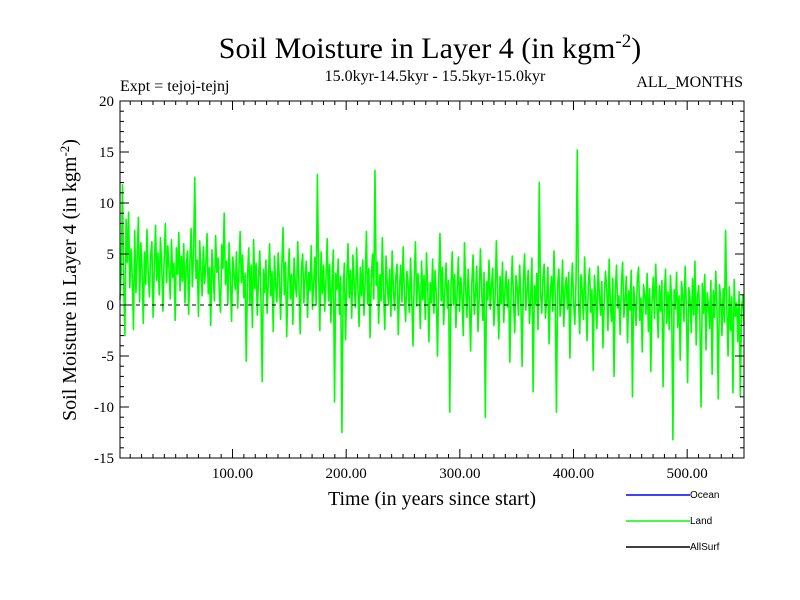 The height and width of the screenshot is (600, 800). Describe the element at coordinates (111, 306) in the screenshot. I see `y-tick-label: 0` at that location.